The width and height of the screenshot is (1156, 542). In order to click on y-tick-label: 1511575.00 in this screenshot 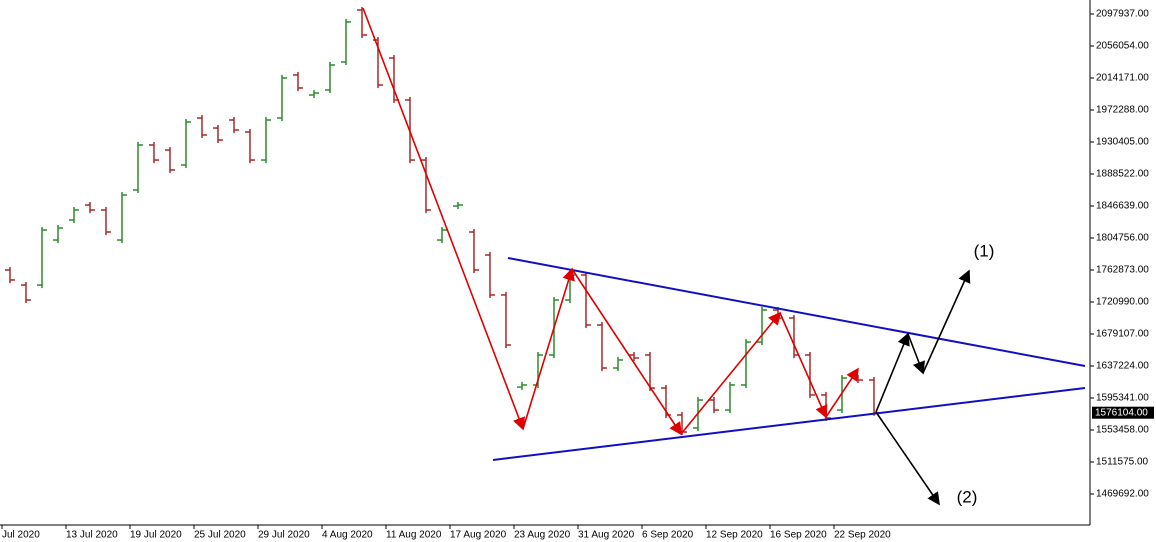, I will do `click(1122, 462)`.